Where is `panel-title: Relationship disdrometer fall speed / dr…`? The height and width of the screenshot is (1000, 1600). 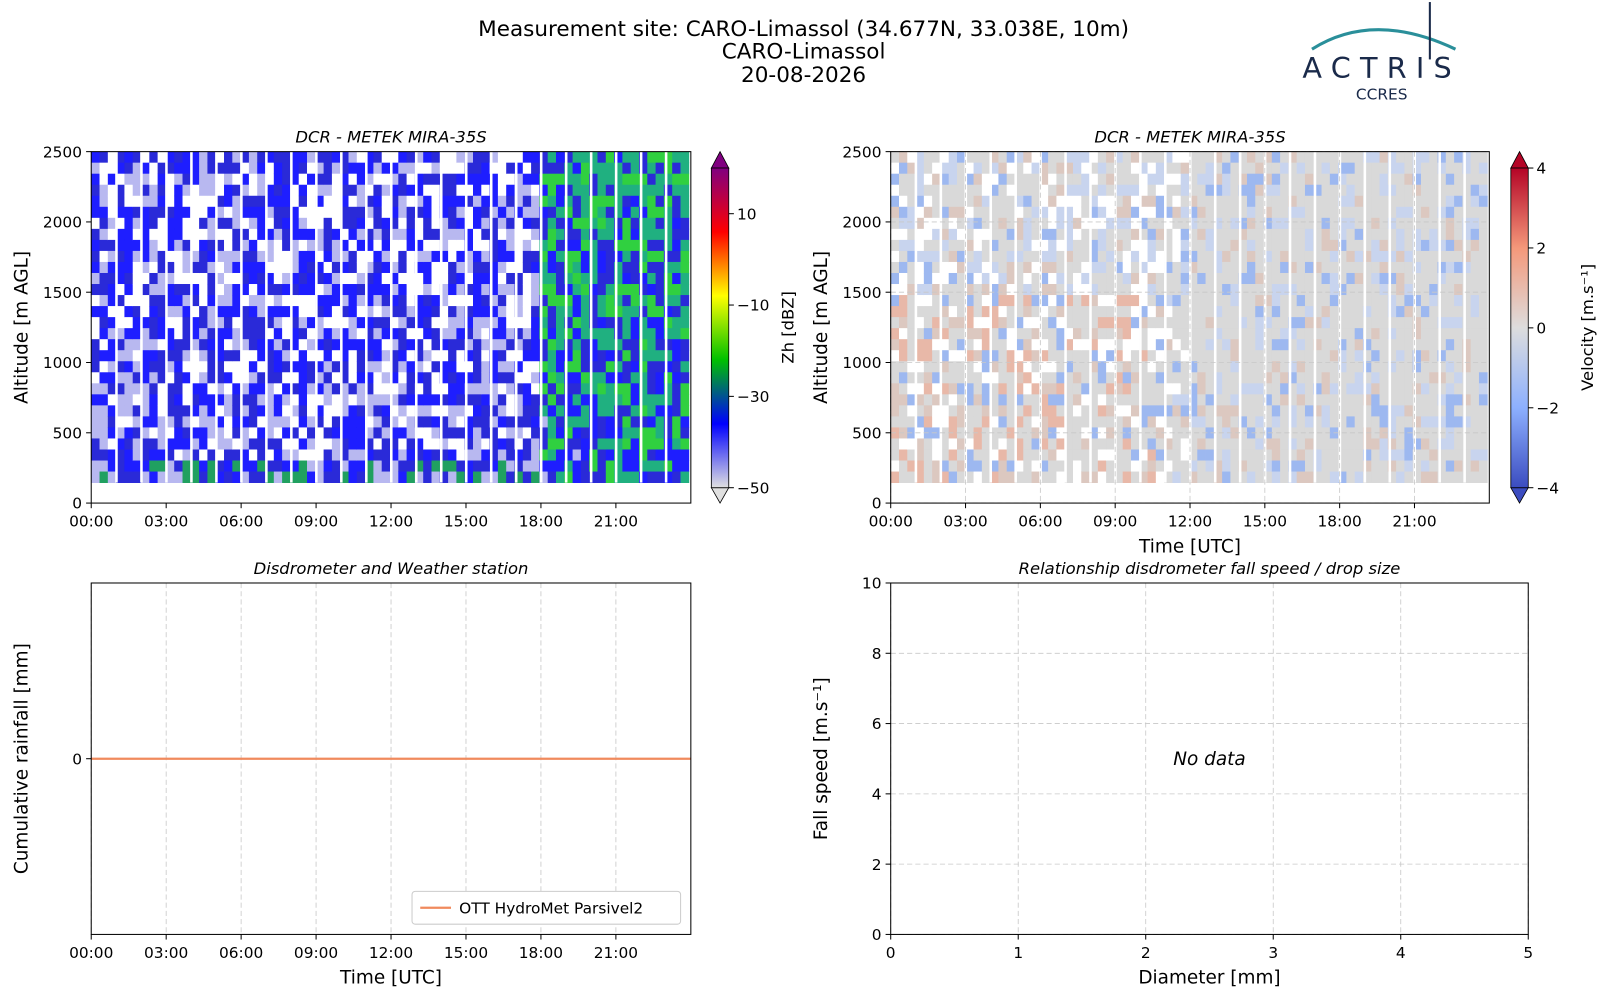
panel-title: Relationship disdrometer fall speed / dr… is located at coordinates (1210, 568).